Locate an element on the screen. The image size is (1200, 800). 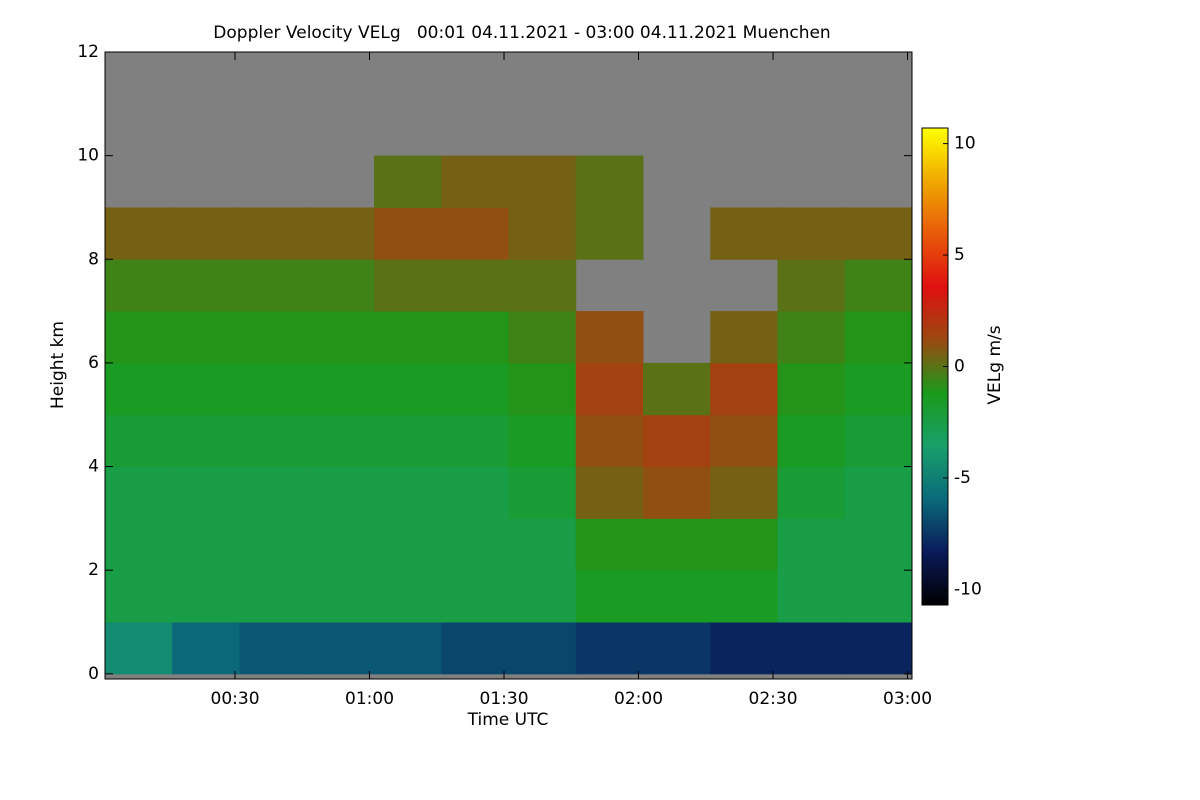
colorbar-tick-label: 10 is located at coordinates (965, 144).